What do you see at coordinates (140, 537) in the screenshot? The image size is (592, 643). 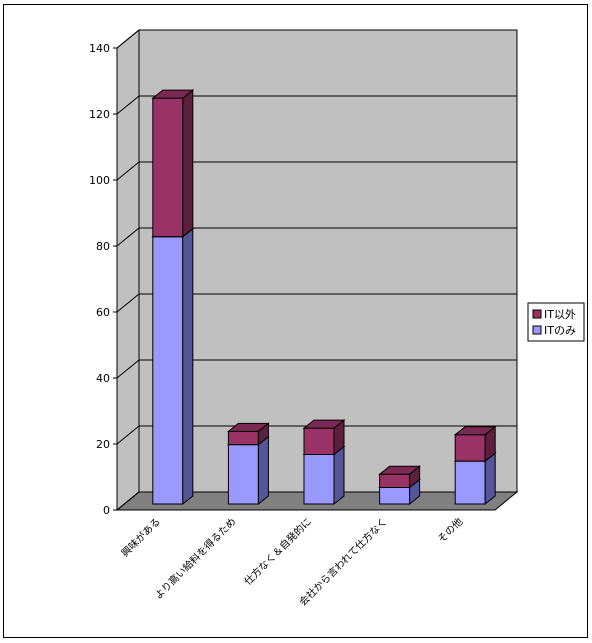 I see `x-category-label-0: 興味がある` at bounding box center [140, 537].